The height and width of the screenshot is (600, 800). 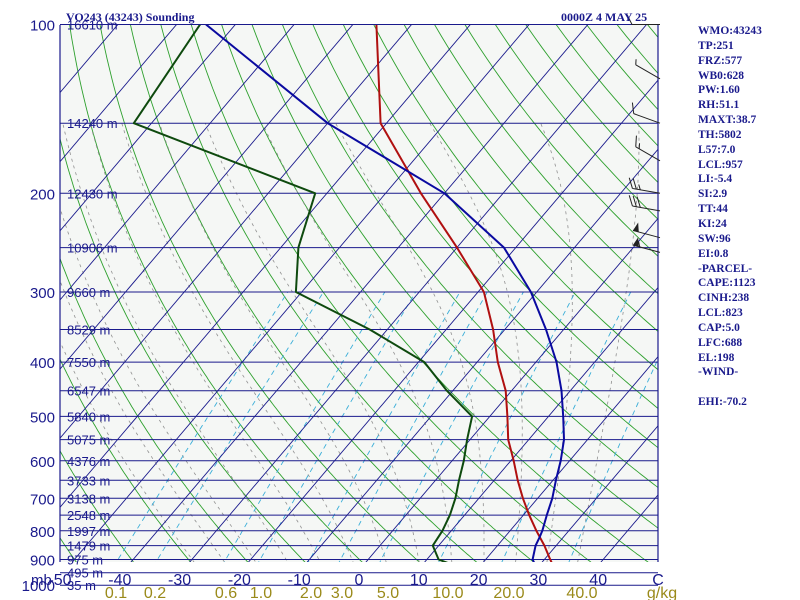 I want to click on x-tick-label: 20, so click(x=479, y=580).